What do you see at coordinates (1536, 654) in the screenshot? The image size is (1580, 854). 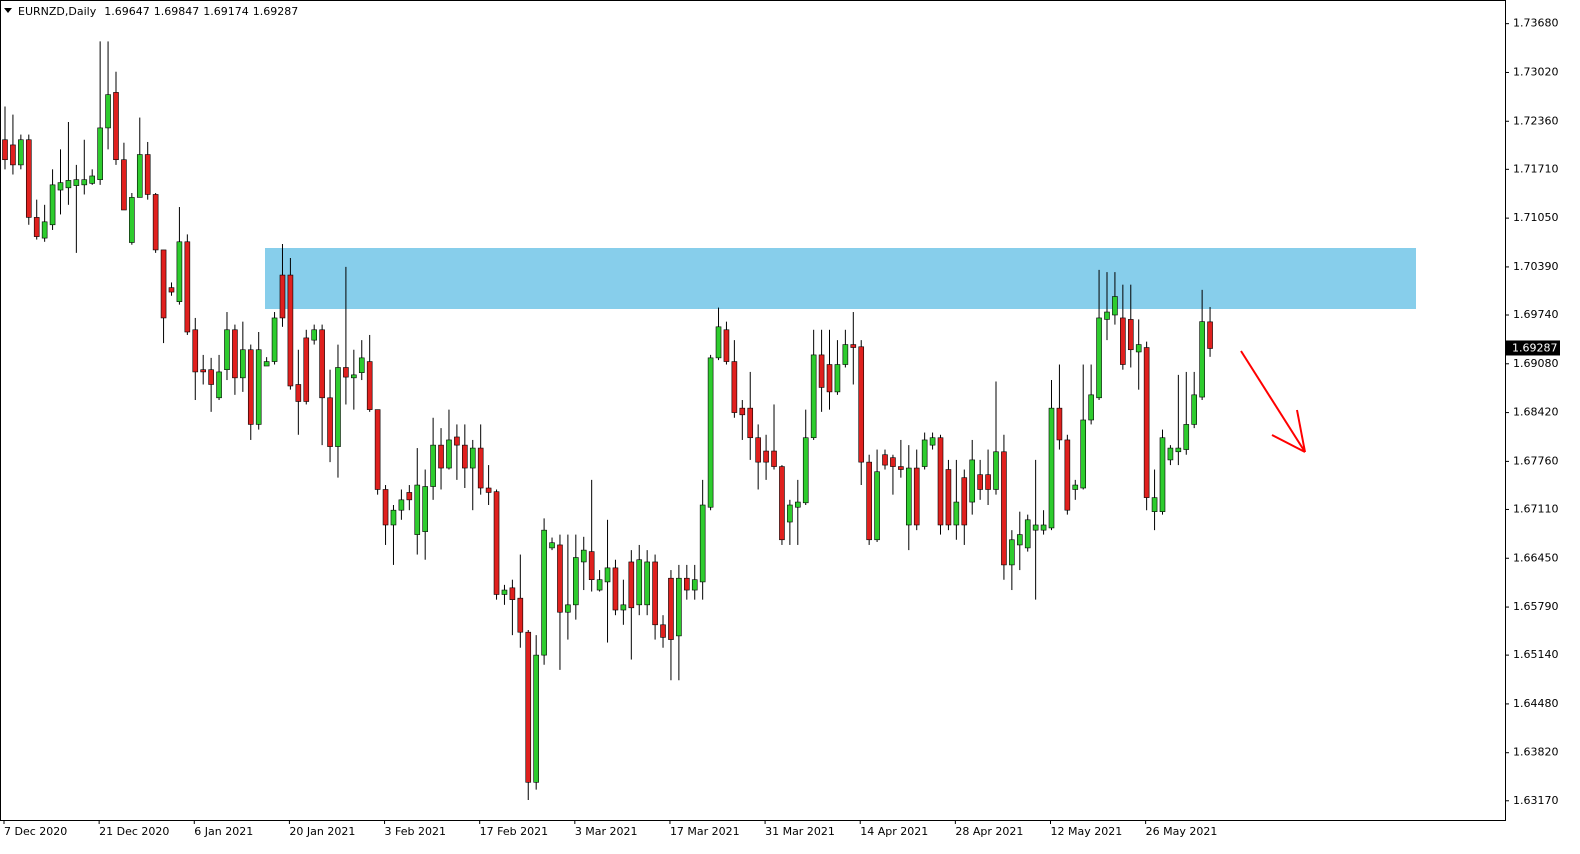 I see `y-tick-label: 1.65140` at bounding box center [1536, 654].